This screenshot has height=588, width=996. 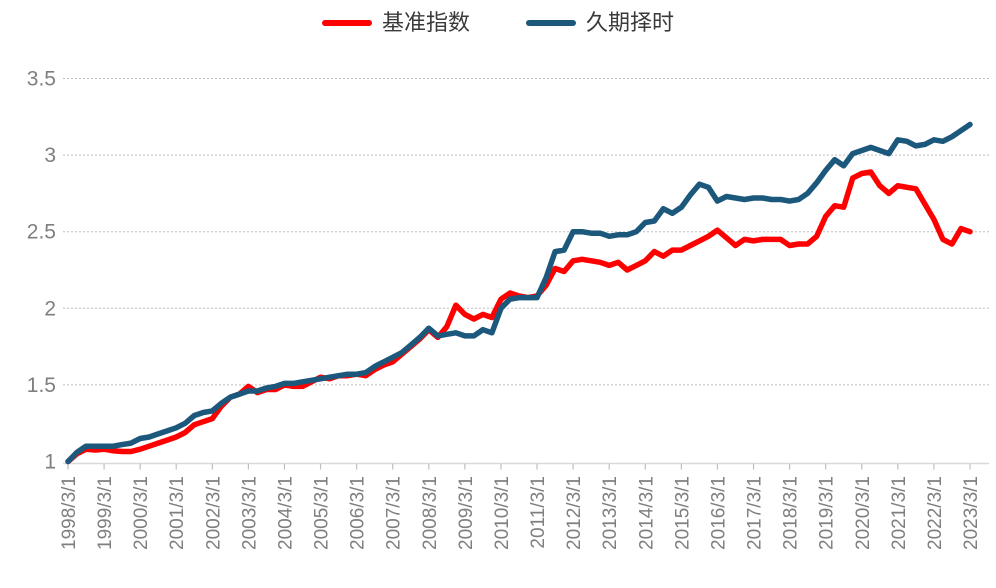 What do you see at coordinates (538, 512) in the screenshot?
I see `x-tick-label: 2011/3/1` at bounding box center [538, 512].